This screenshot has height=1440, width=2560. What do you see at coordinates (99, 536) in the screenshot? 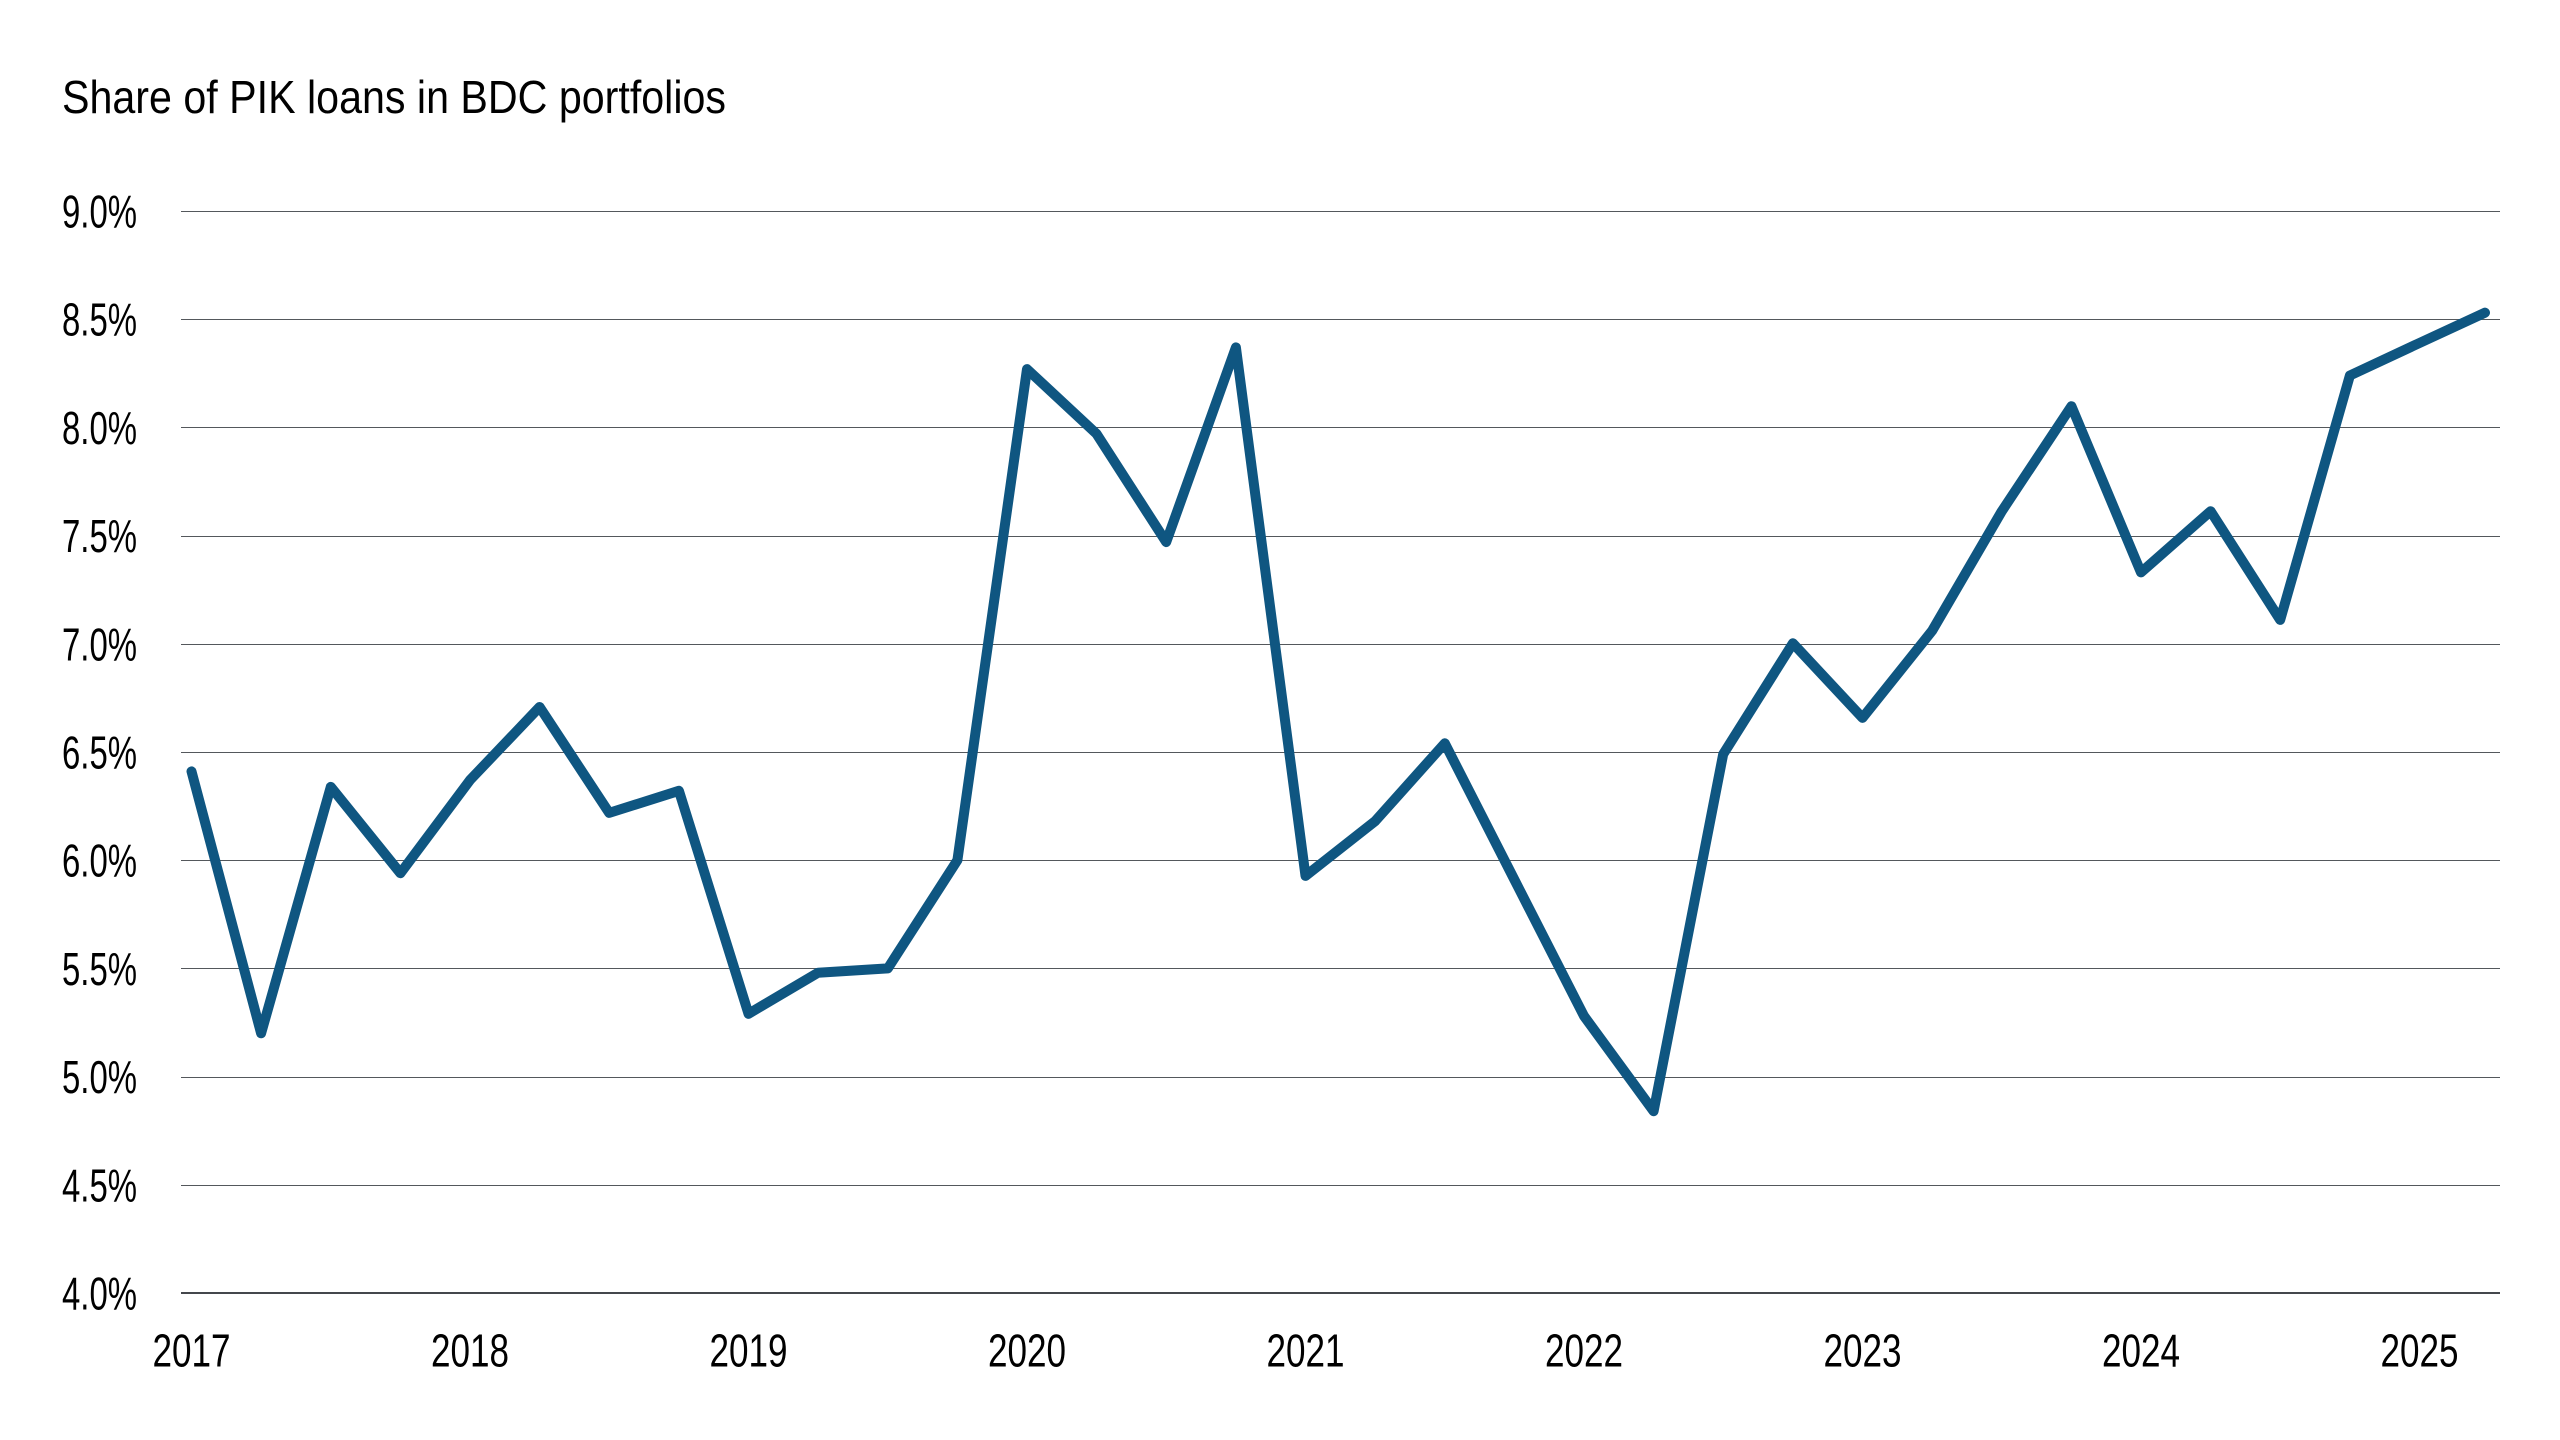
I see `svg-text: 7.5%` at bounding box center [99, 536].